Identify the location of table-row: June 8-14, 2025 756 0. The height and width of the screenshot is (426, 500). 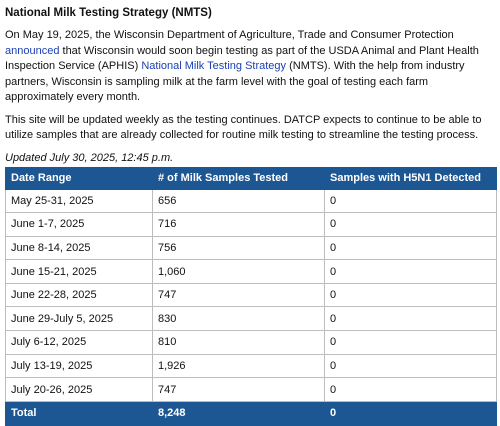
(251, 248).